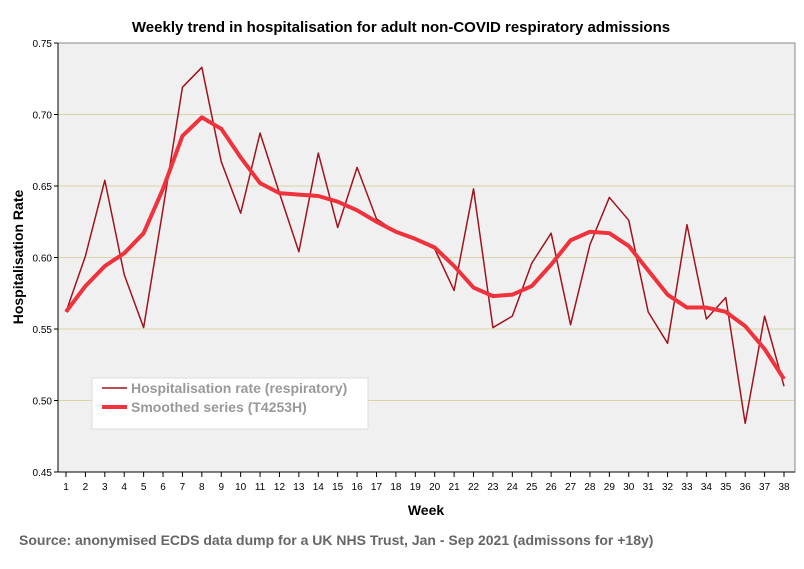  I want to click on x-tick-label: 26, so click(552, 487).